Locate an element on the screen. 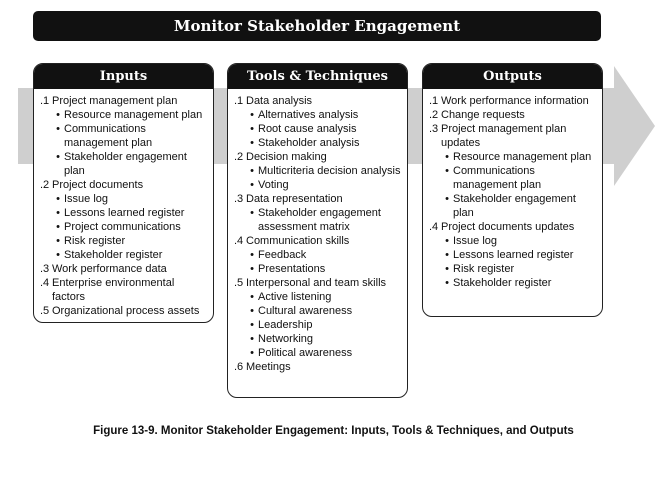 The width and height of the screenshot is (667, 485). sub-item: • Active listening is located at coordinates (324, 297).